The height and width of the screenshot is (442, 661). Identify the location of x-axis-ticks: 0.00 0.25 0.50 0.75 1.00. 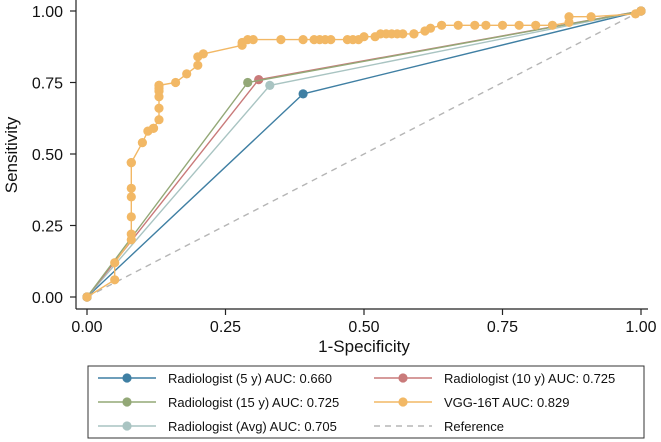
(364, 322).